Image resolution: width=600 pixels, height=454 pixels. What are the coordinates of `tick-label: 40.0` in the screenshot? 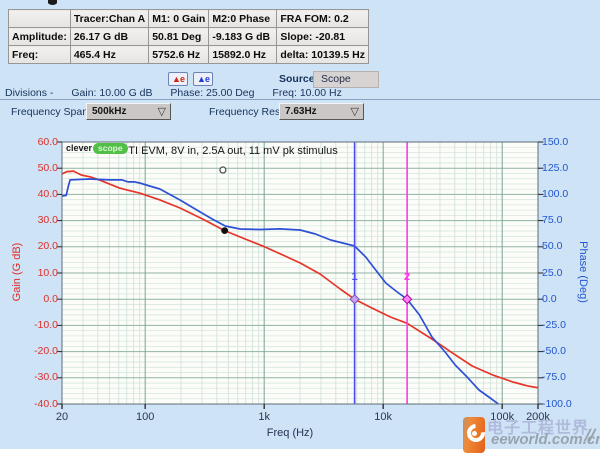 It's located at (47, 193).